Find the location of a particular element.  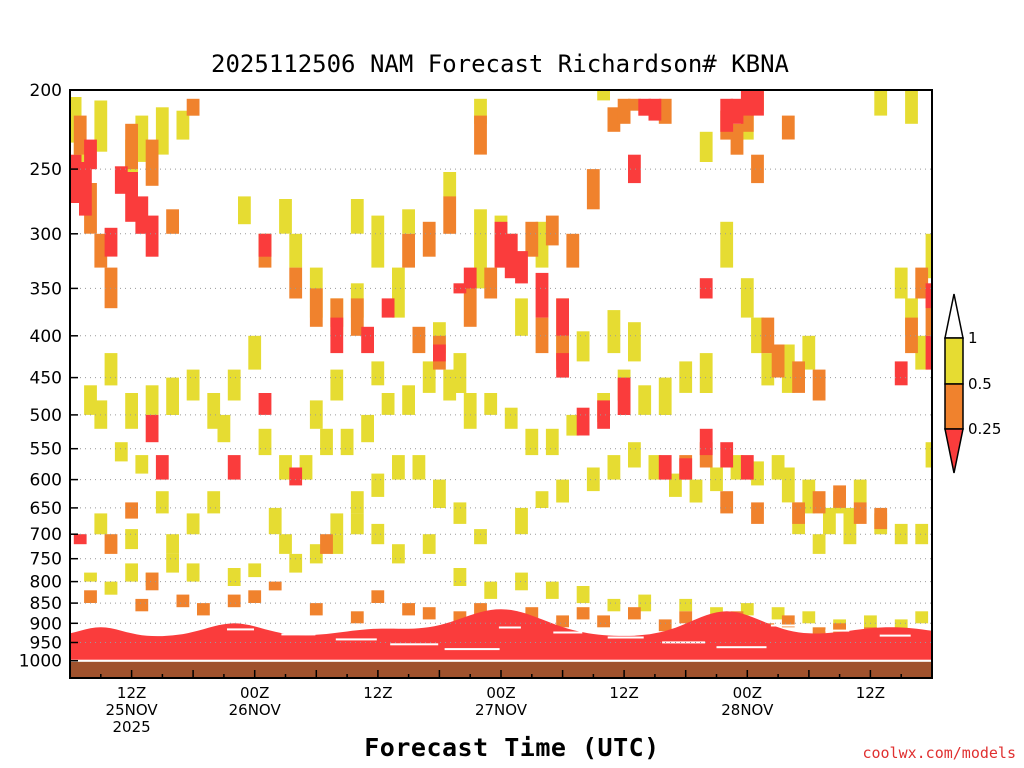

xtick-label-1-0: 00Z is located at coordinates (254, 693).